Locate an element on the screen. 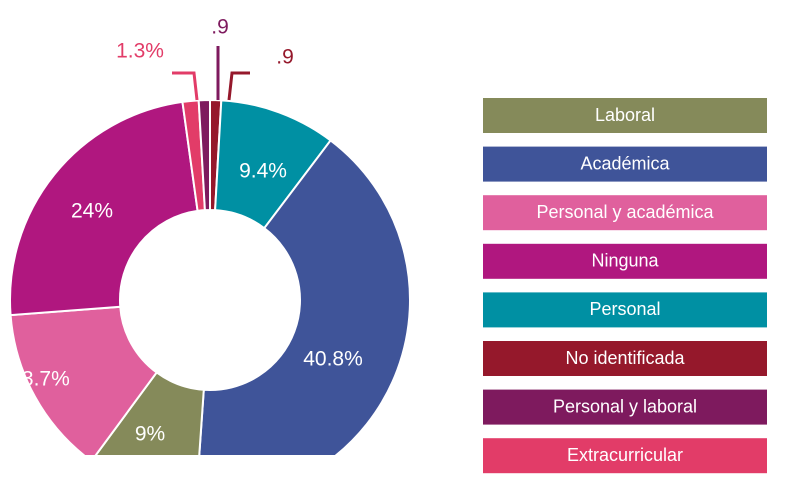  legend-label: No identificada is located at coordinates (625, 358).